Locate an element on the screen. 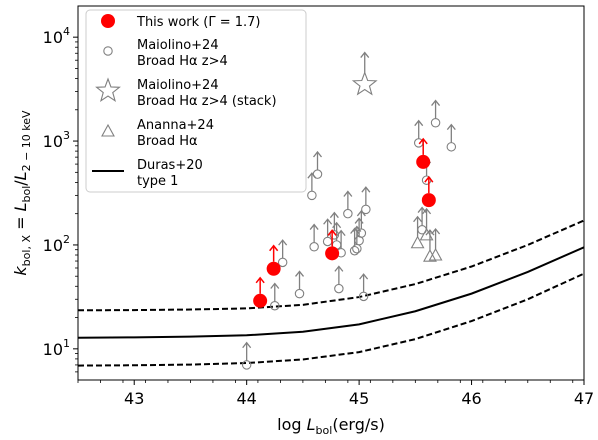 The height and width of the screenshot is (440, 598). point-maiolino-9-arrow-head is located at coordinates (337, 225).